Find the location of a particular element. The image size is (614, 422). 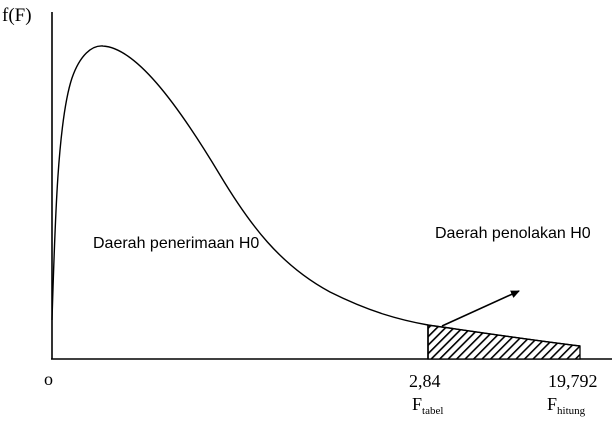

rejection-region is located at coordinates (504, 342).